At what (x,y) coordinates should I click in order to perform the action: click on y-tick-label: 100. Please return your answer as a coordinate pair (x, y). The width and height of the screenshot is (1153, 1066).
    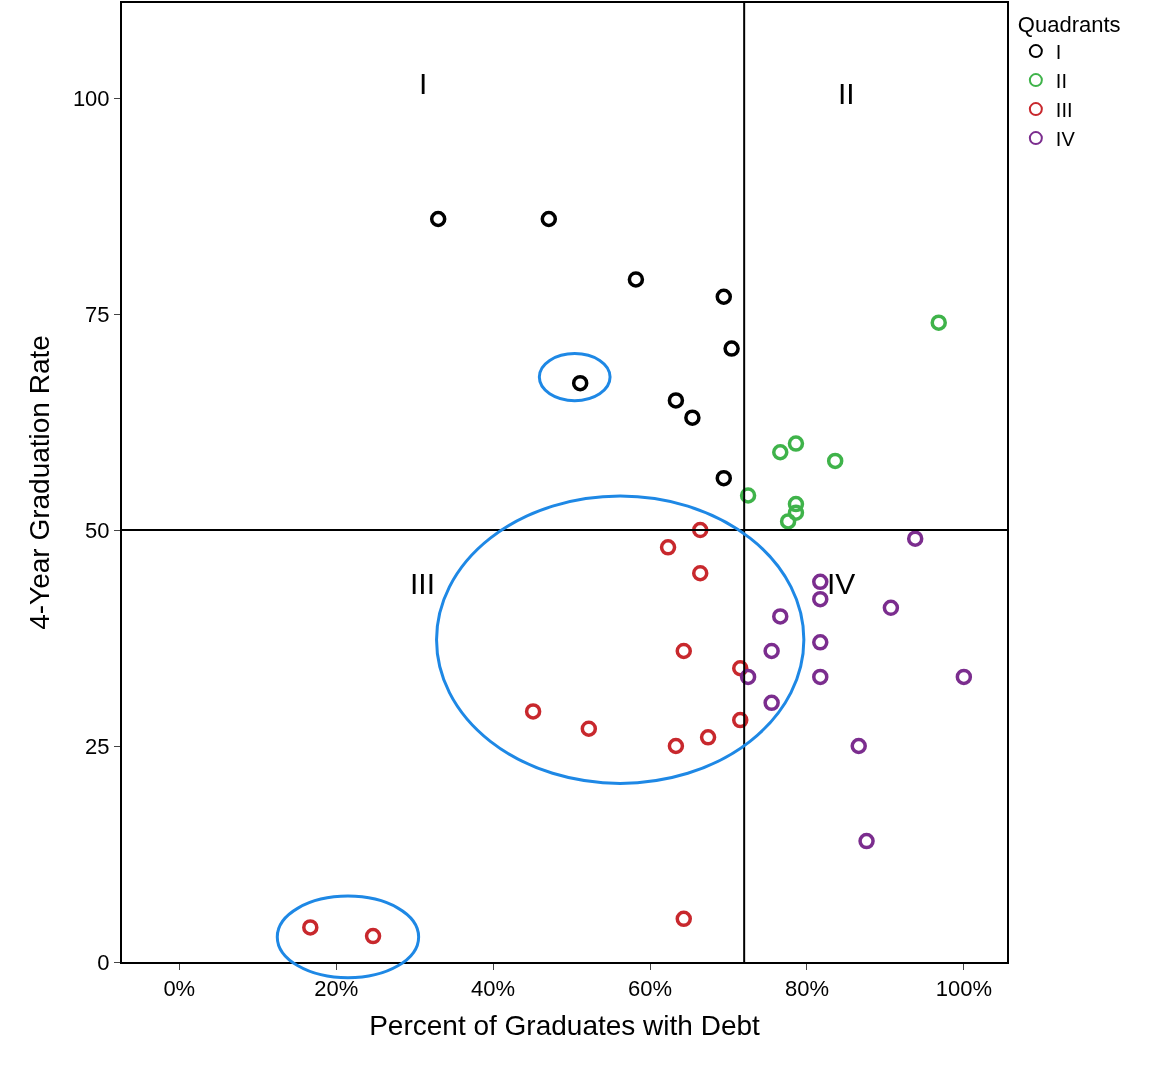
    Looking at the image, I should click on (91, 98).